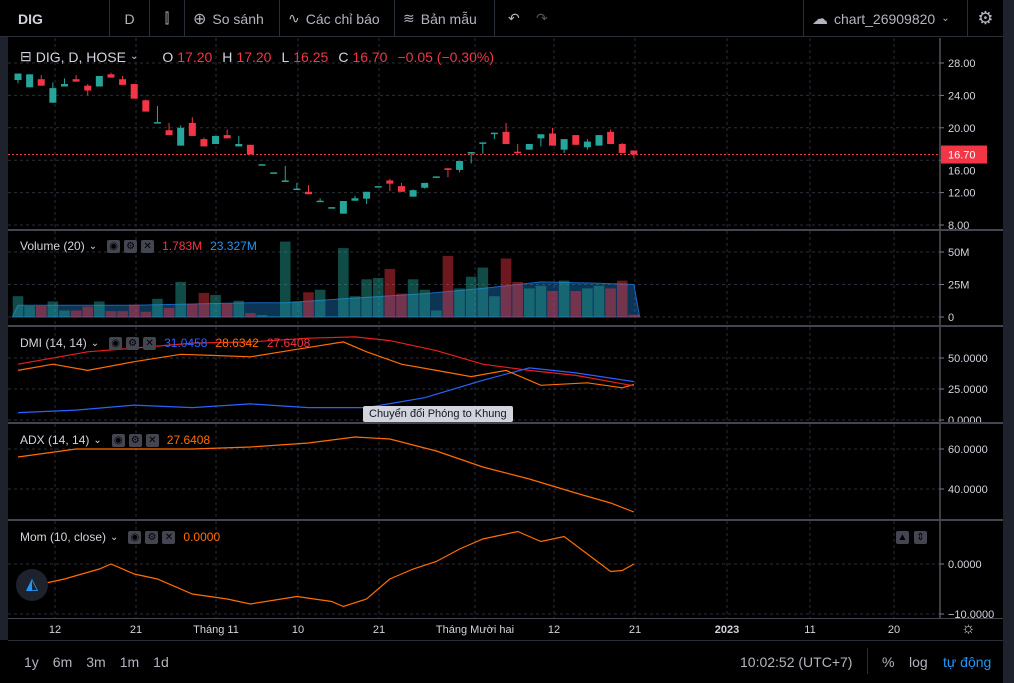  I want to click on compare-button: ⊕ So sánh, so click(232, 18).